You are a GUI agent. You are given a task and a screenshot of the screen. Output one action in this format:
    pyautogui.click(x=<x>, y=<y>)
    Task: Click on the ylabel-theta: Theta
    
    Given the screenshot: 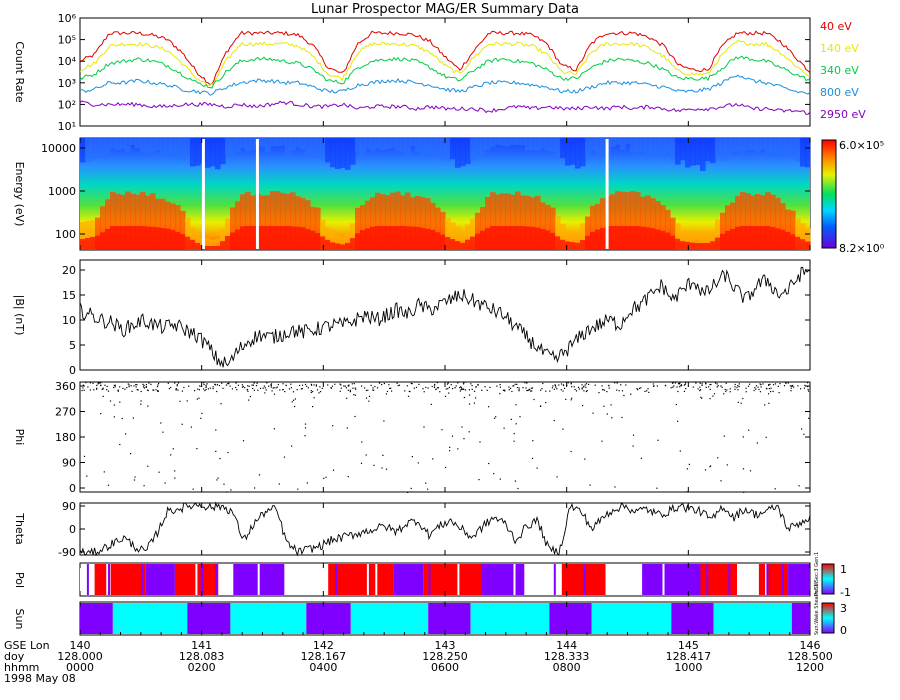 What is the action you would take?
    pyautogui.click(x=19, y=528)
    